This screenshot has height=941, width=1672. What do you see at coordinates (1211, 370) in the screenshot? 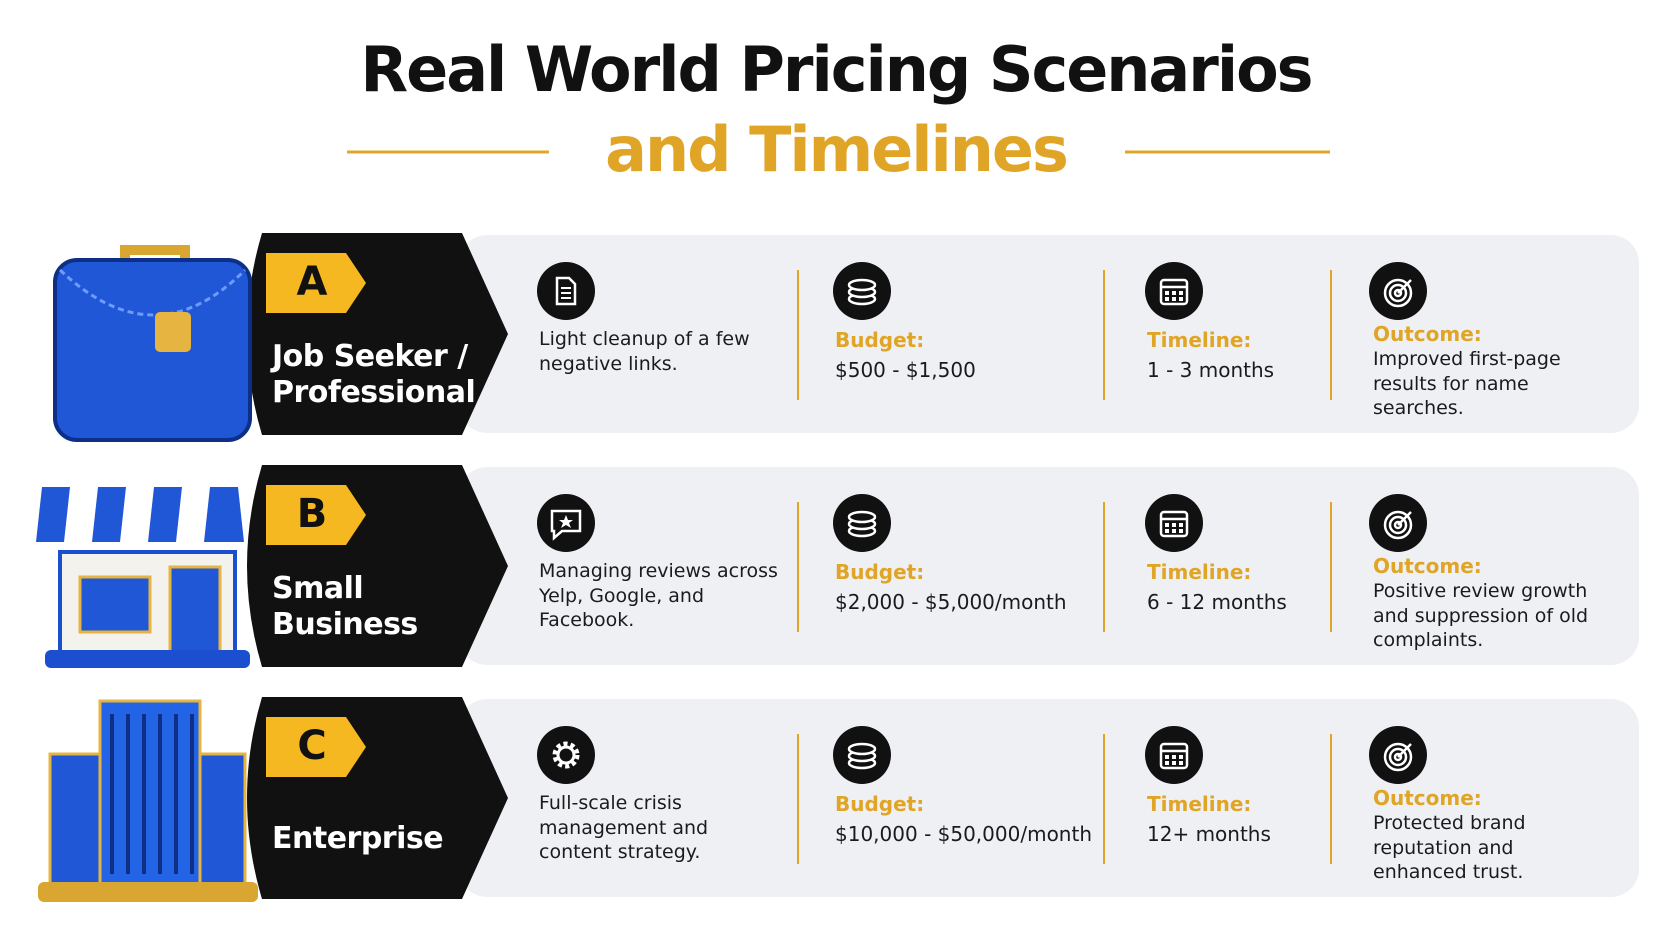
I see `timeline: 1 - 3 months` at bounding box center [1211, 370].